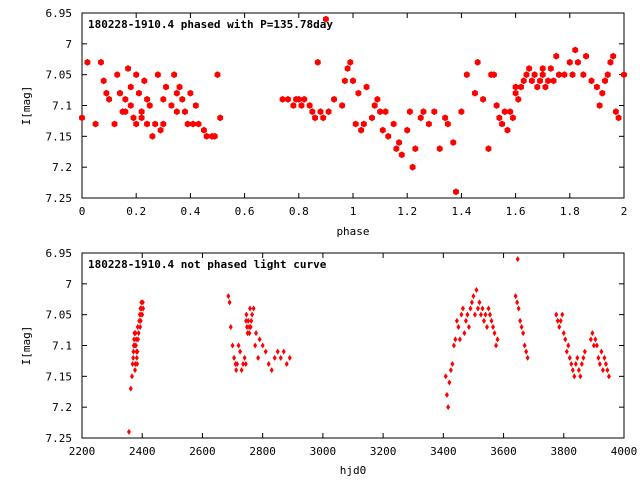  What do you see at coordinates (190, 211) in the screenshot?
I see `x-tick-label: 0.4` at bounding box center [190, 211].